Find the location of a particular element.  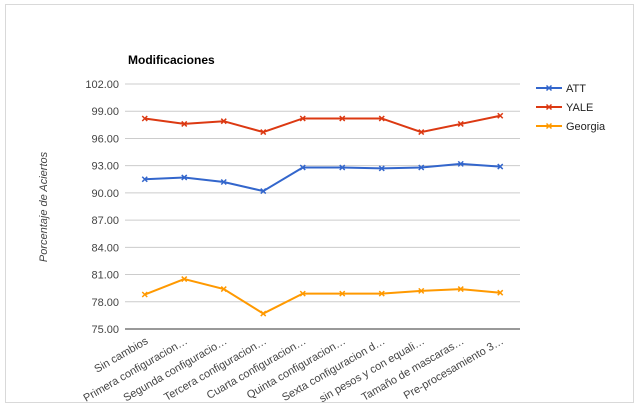

series-yale is located at coordinates (322, 124).